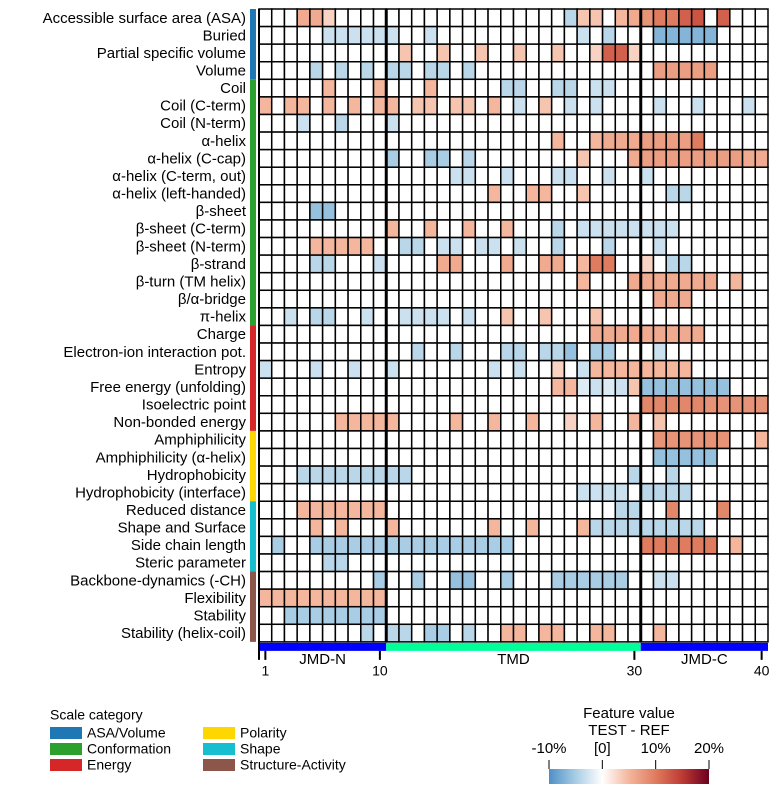 The image size is (781, 795). Describe the element at coordinates (212, 299) in the screenshot. I see `row-label: β/α-bridge` at that location.